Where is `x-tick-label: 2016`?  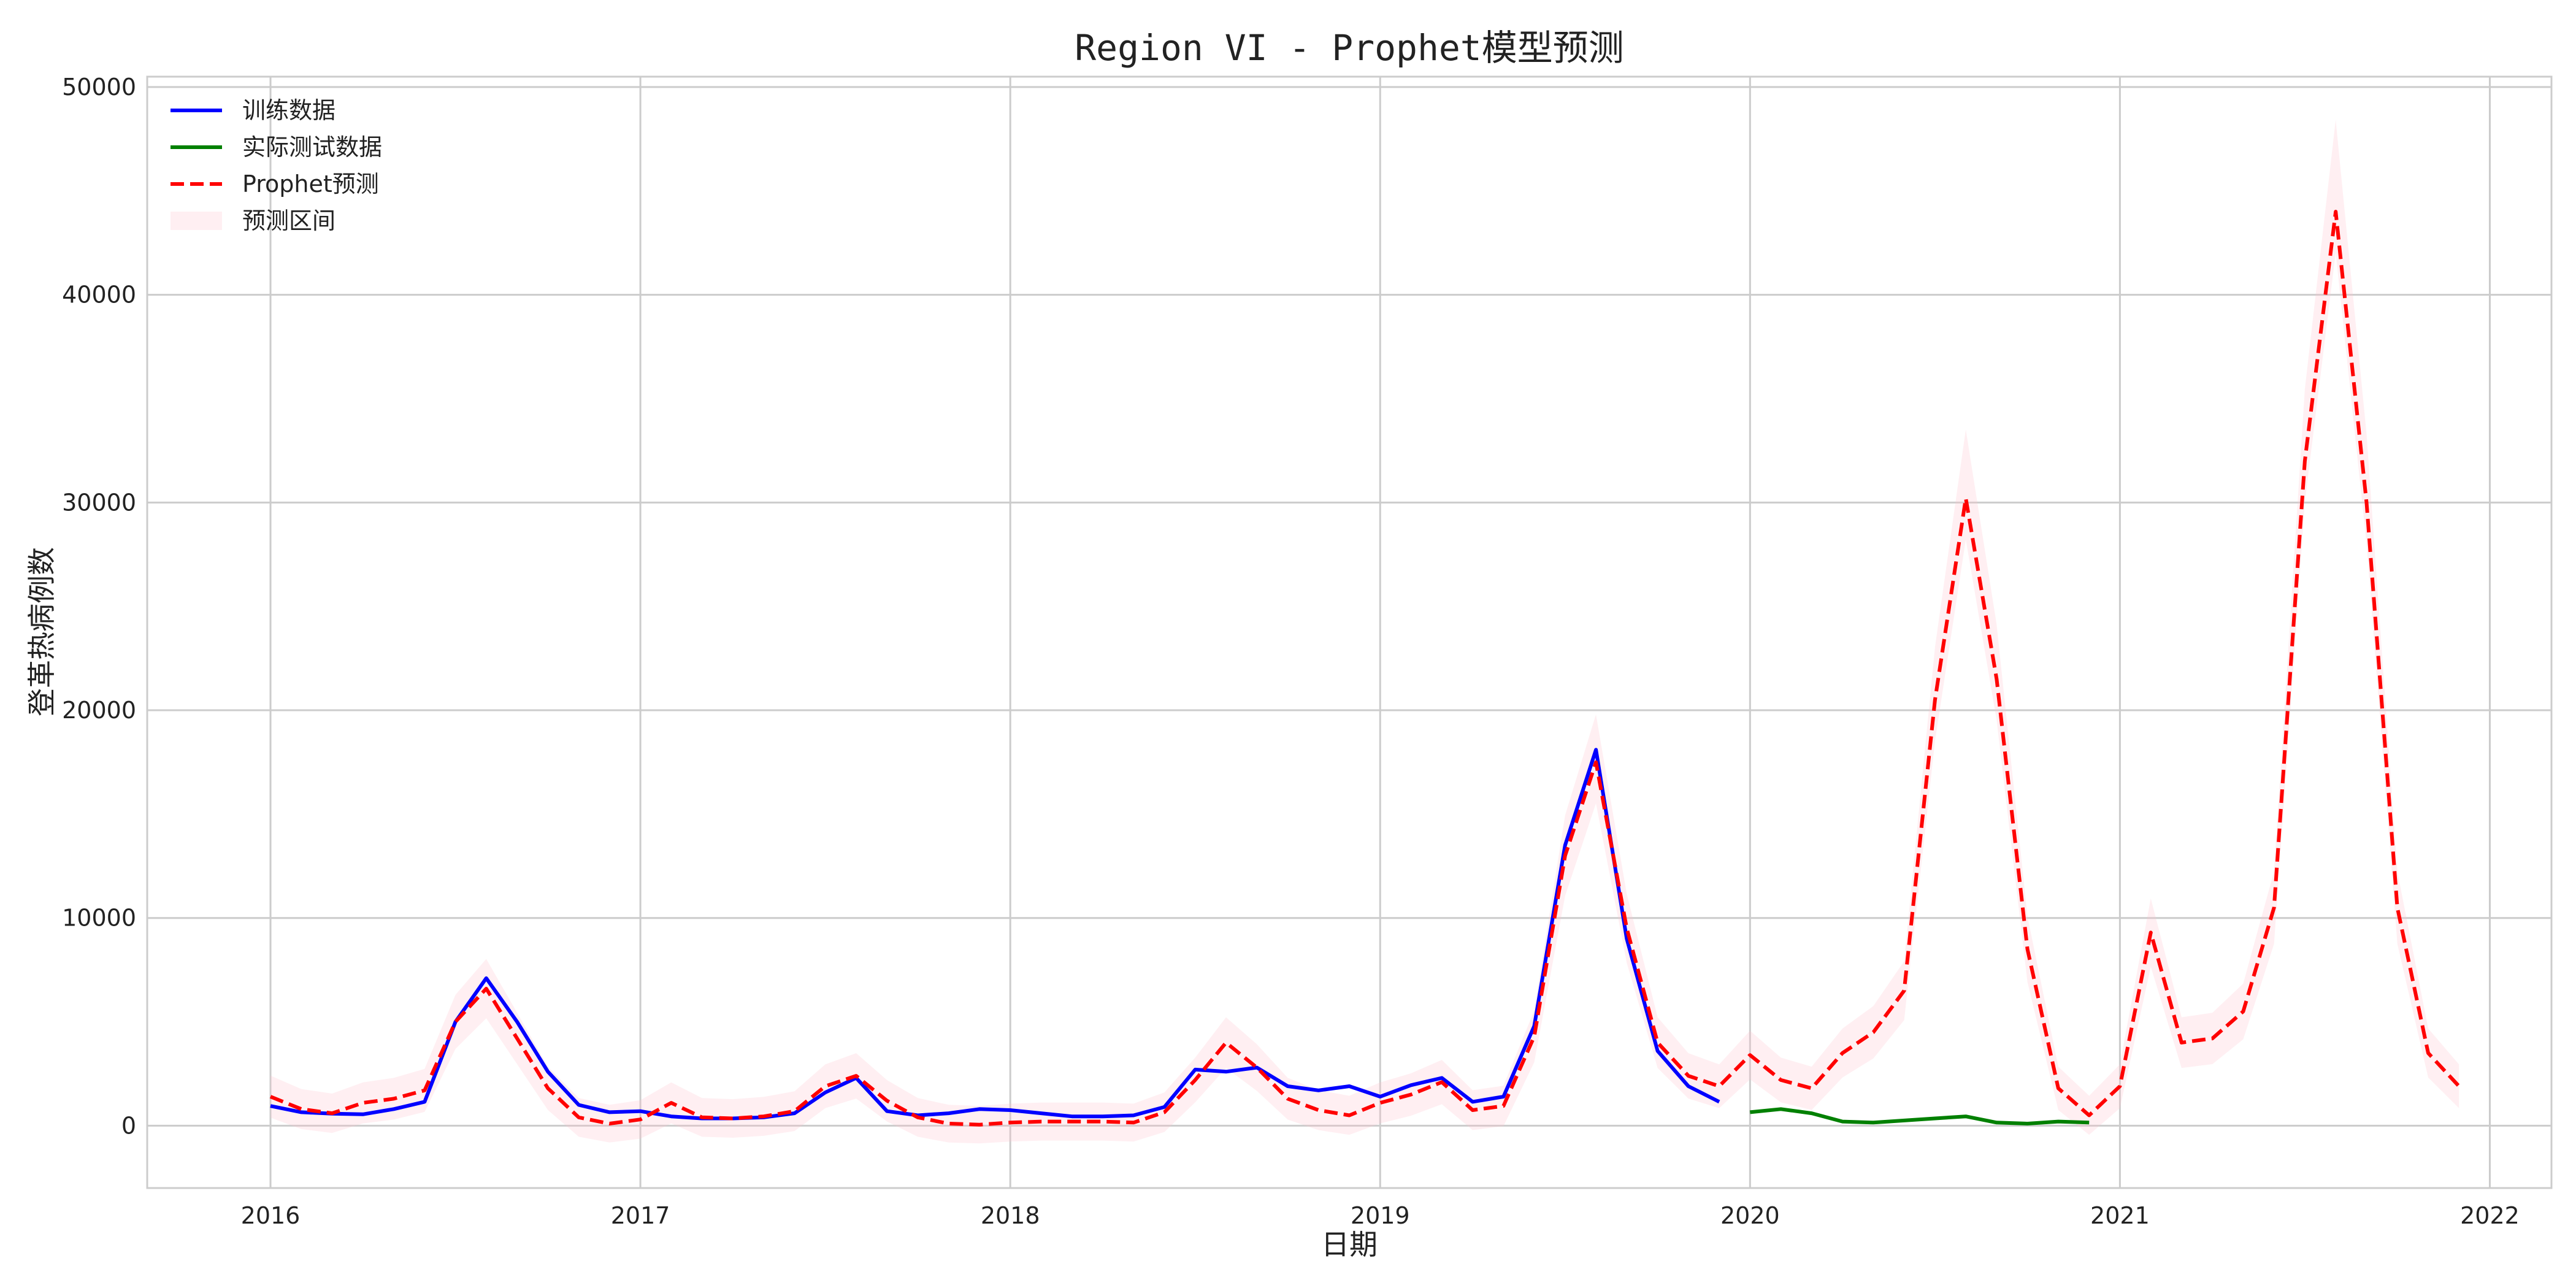 x-tick-label: 2016 is located at coordinates (271, 1215).